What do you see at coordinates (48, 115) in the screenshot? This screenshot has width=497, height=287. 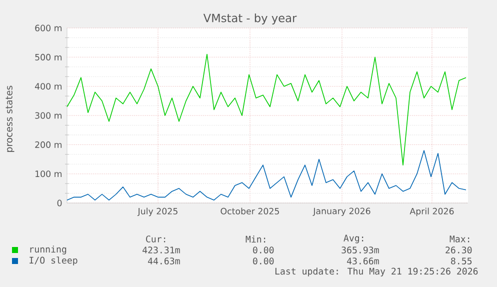 I see `y-tick-label: 300 m` at bounding box center [48, 115].